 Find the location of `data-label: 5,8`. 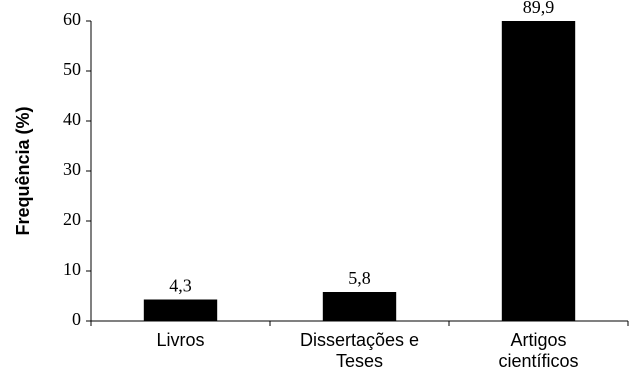

data-label: 5,8 is located at coordinates (359, 278).